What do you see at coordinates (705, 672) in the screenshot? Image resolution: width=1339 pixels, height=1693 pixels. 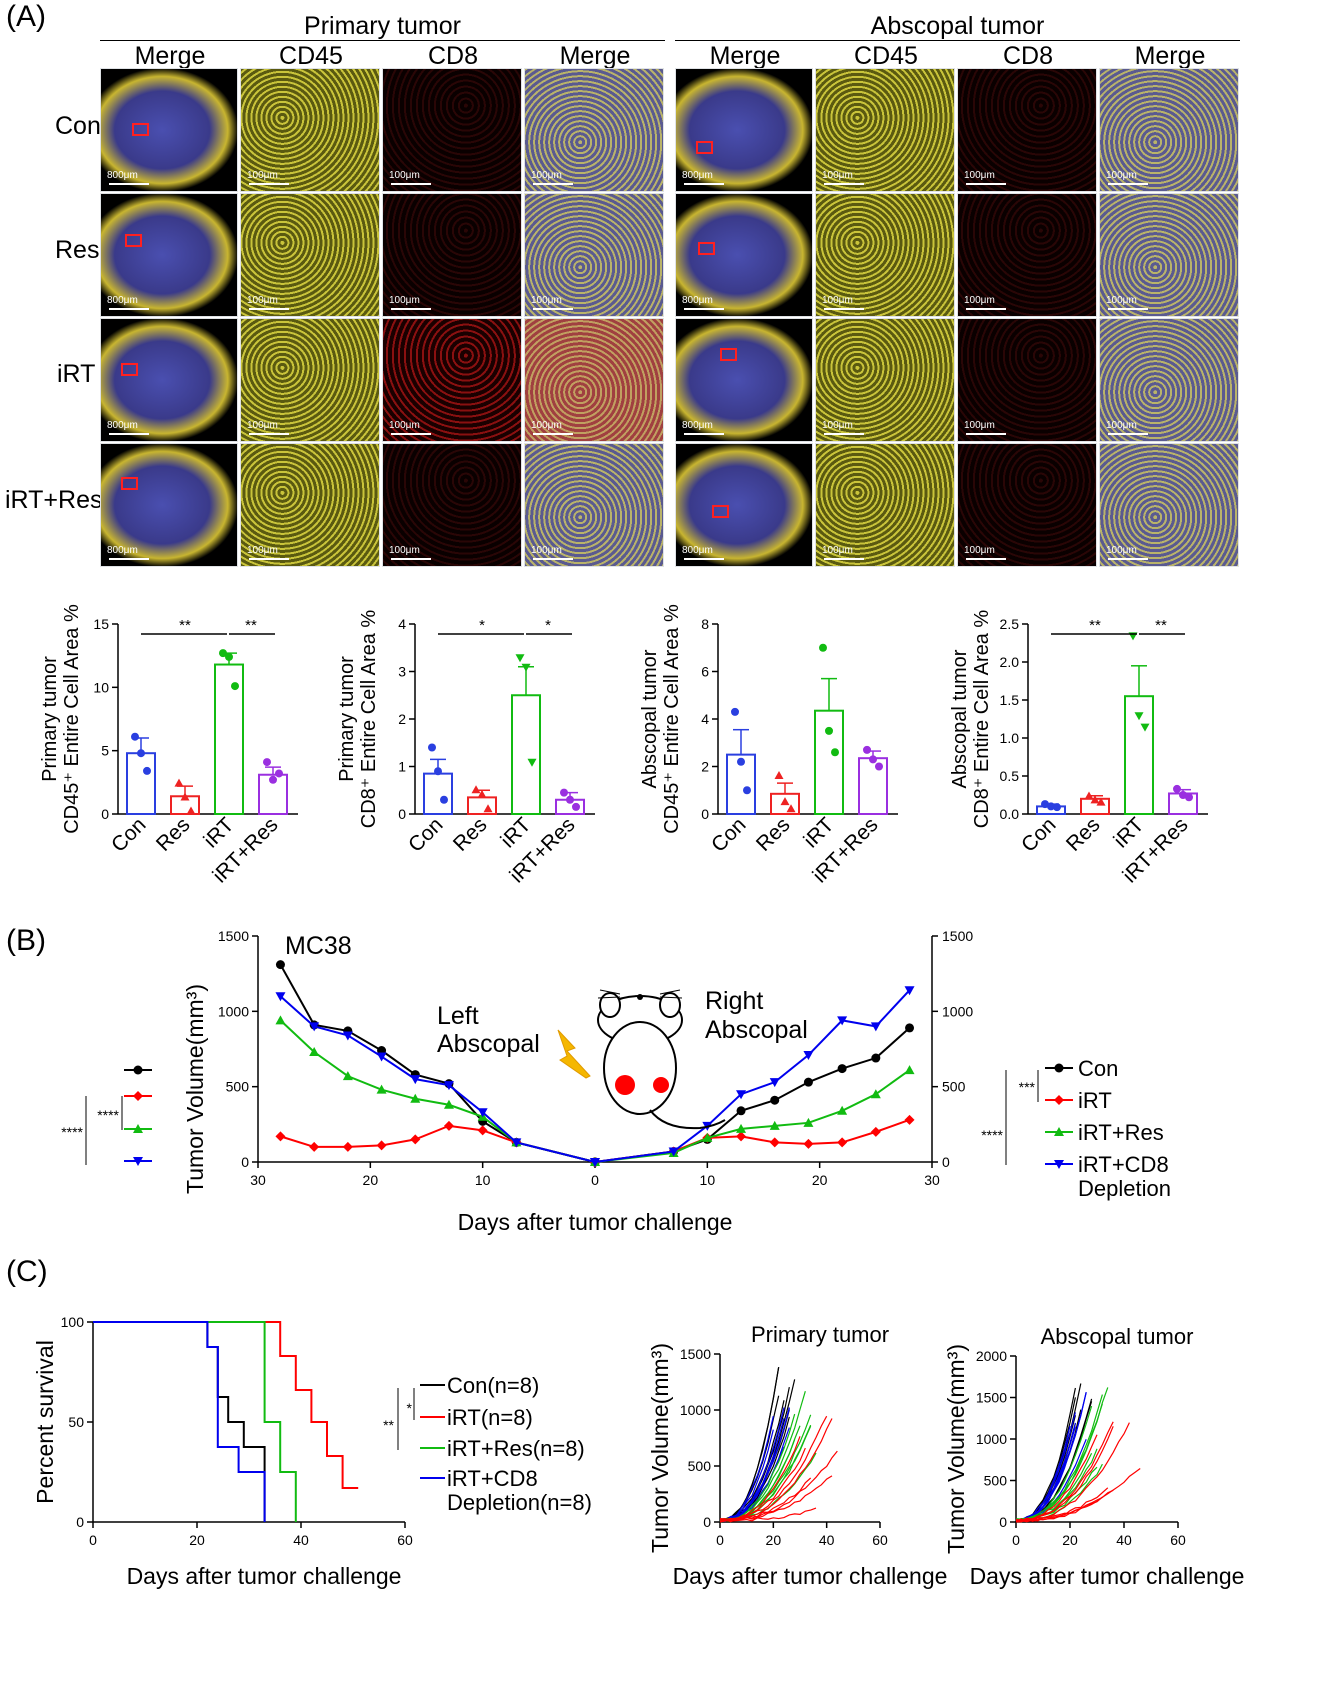 I see `y-tick-label: 6` at bounding box center [705, 672].